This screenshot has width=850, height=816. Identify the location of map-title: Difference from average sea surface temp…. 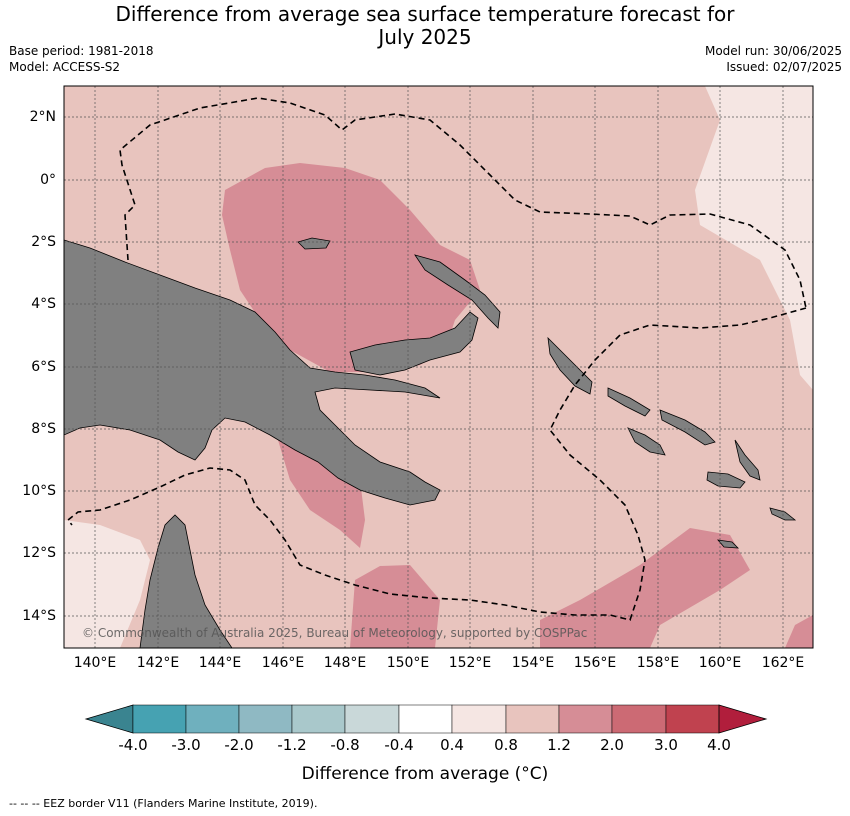
(425, 26).